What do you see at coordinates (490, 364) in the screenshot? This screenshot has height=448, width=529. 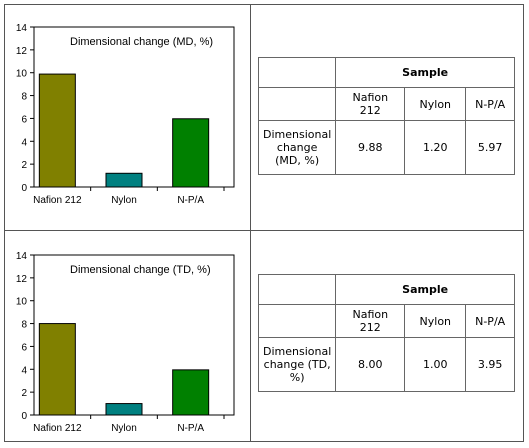 I see `table-td-cell-2: 3.95` at bounding box center [490, 364].